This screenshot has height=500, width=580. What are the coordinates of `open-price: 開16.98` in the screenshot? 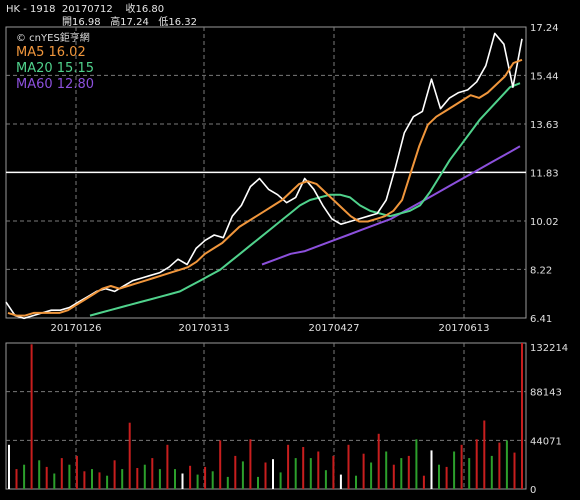 It's located at (81, 22).